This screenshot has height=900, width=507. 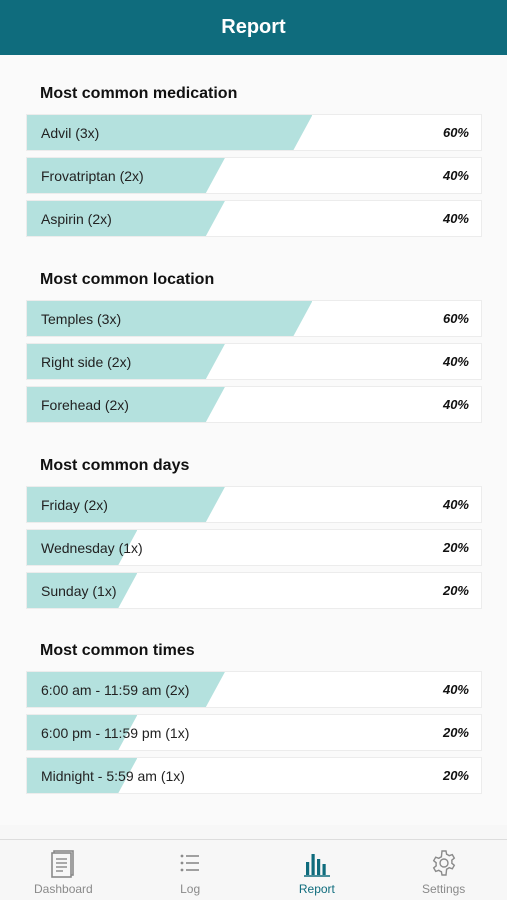 I want to click on tab-label: Report, so click(x=316, y=889).